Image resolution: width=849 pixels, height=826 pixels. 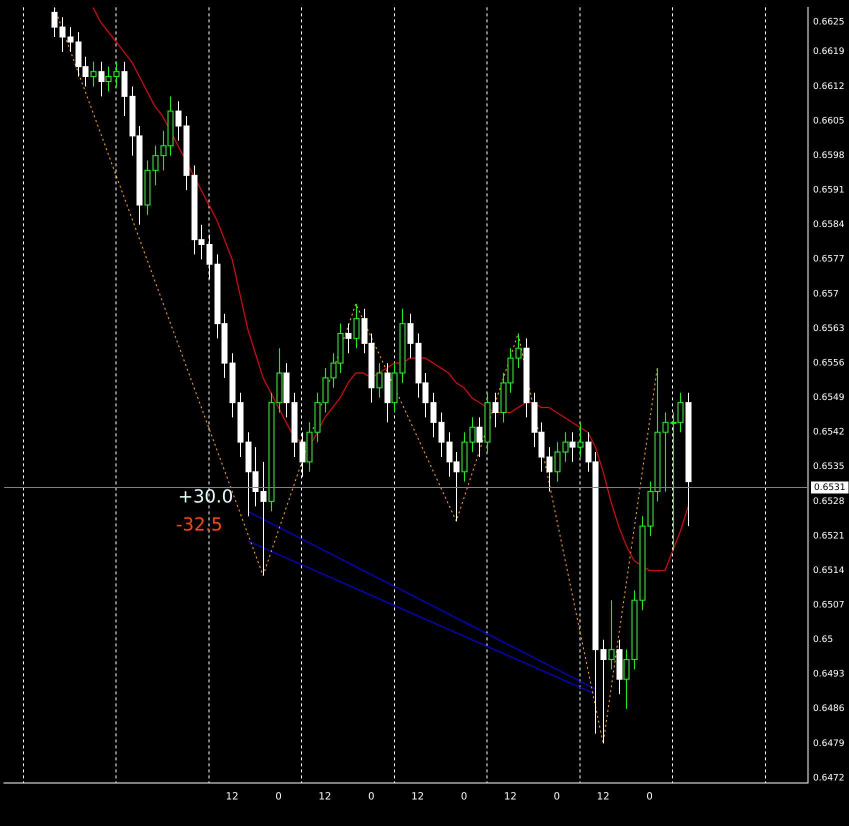 What do you see at coordinates (830, 487) in the screenshot?
I see `ref-line-label: 0.6531` at bounding box center [830, 487].